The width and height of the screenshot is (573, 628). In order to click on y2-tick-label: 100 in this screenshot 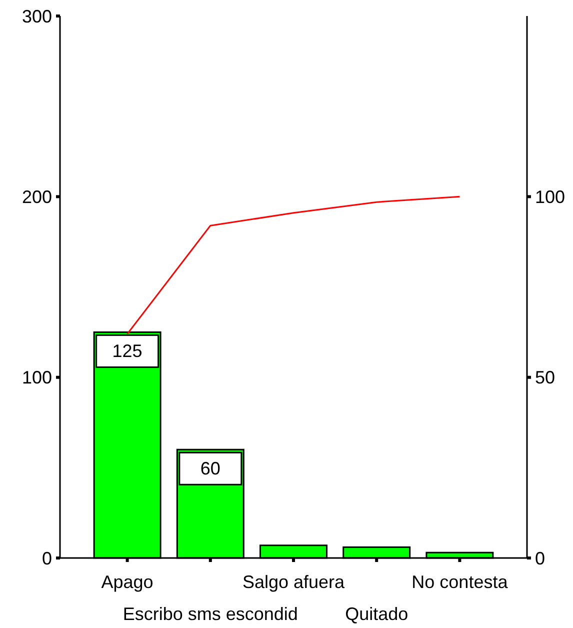, I will do `click(550, 196)`.